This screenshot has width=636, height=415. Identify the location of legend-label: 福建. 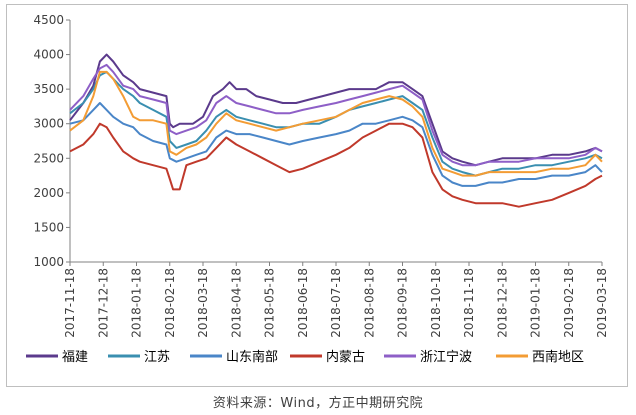
(75, 357).